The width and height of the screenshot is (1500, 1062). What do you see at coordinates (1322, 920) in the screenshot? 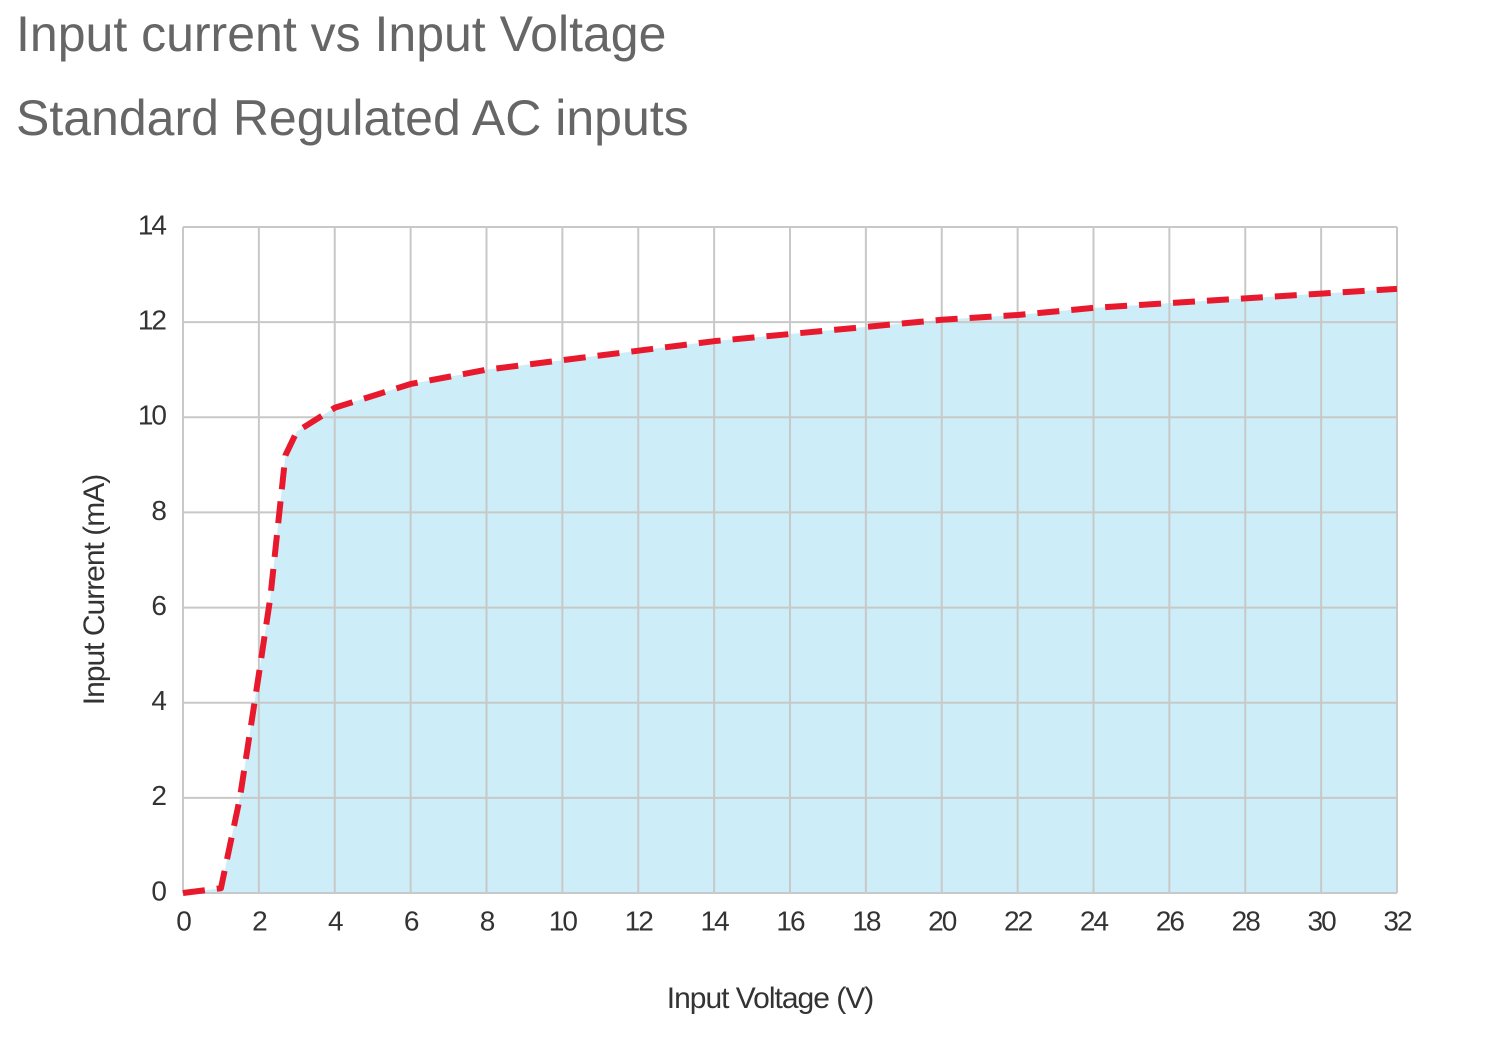
I see `x-tick-label: 30` at bounding box center [1322, 920].